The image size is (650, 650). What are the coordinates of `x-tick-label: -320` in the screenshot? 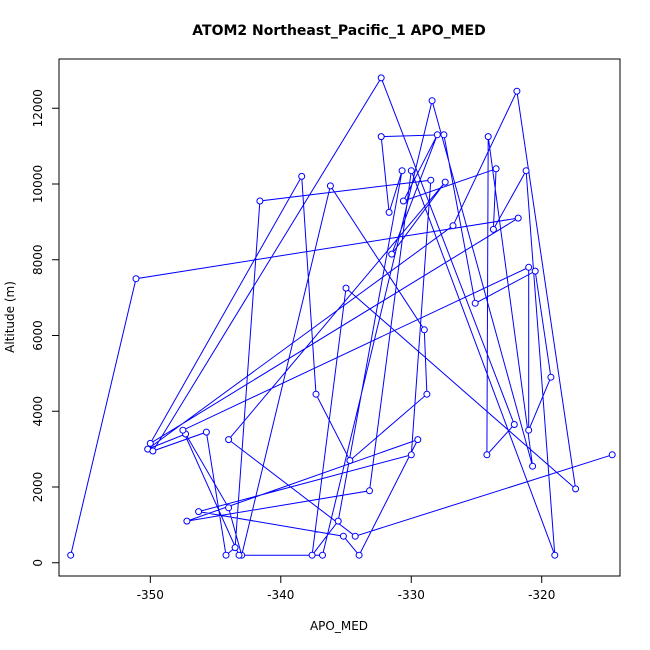 It's located at (541, 595).